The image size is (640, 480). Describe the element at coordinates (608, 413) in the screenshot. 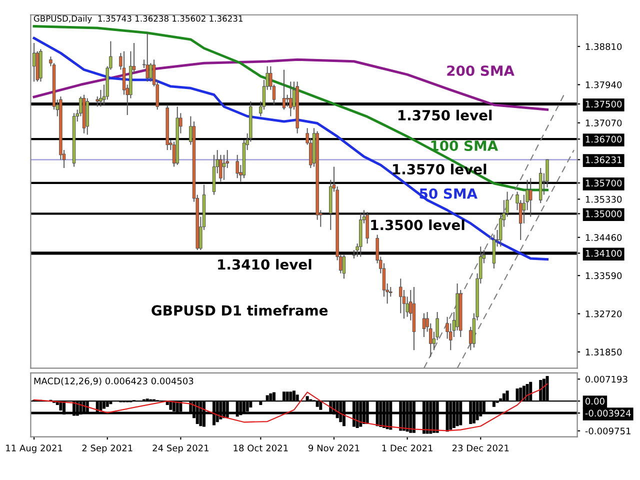

I see `y-tick-label: -0.003924` at that location.